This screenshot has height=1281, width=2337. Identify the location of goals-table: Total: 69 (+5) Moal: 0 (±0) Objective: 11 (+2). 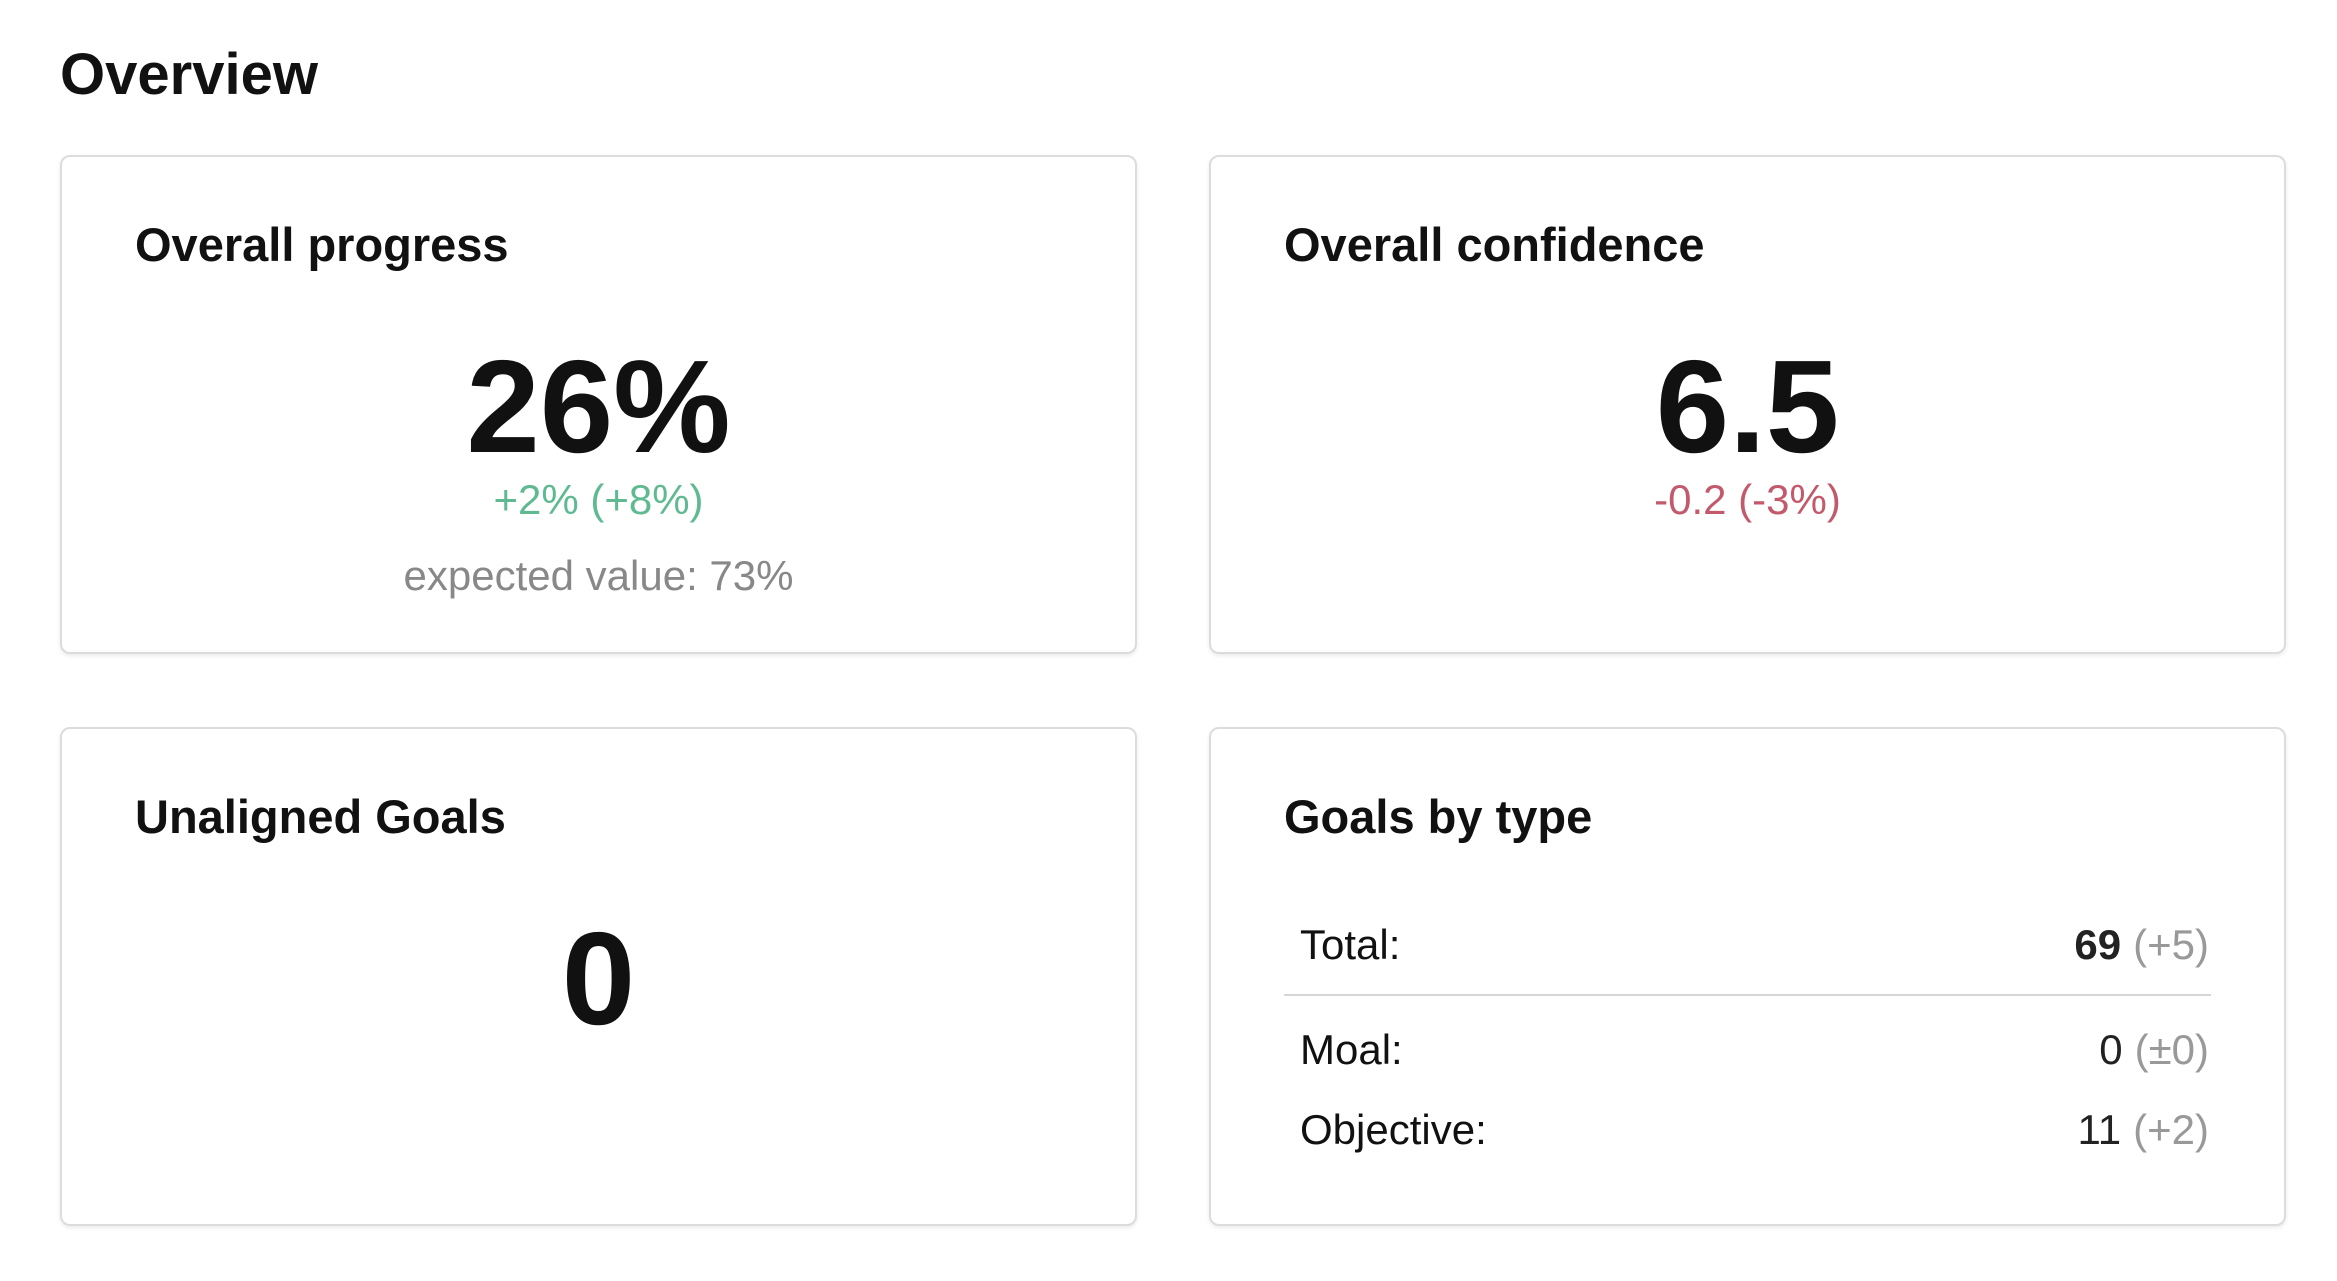
(1747, 1033).